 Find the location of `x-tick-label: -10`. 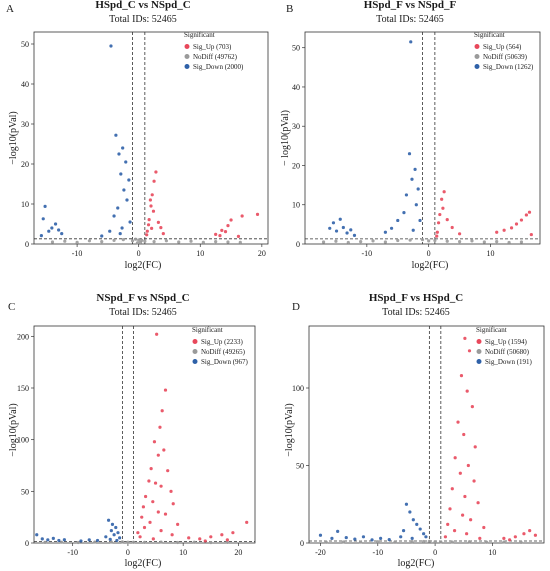

x-tick-label: -10 is located at coordinates (367, 253).